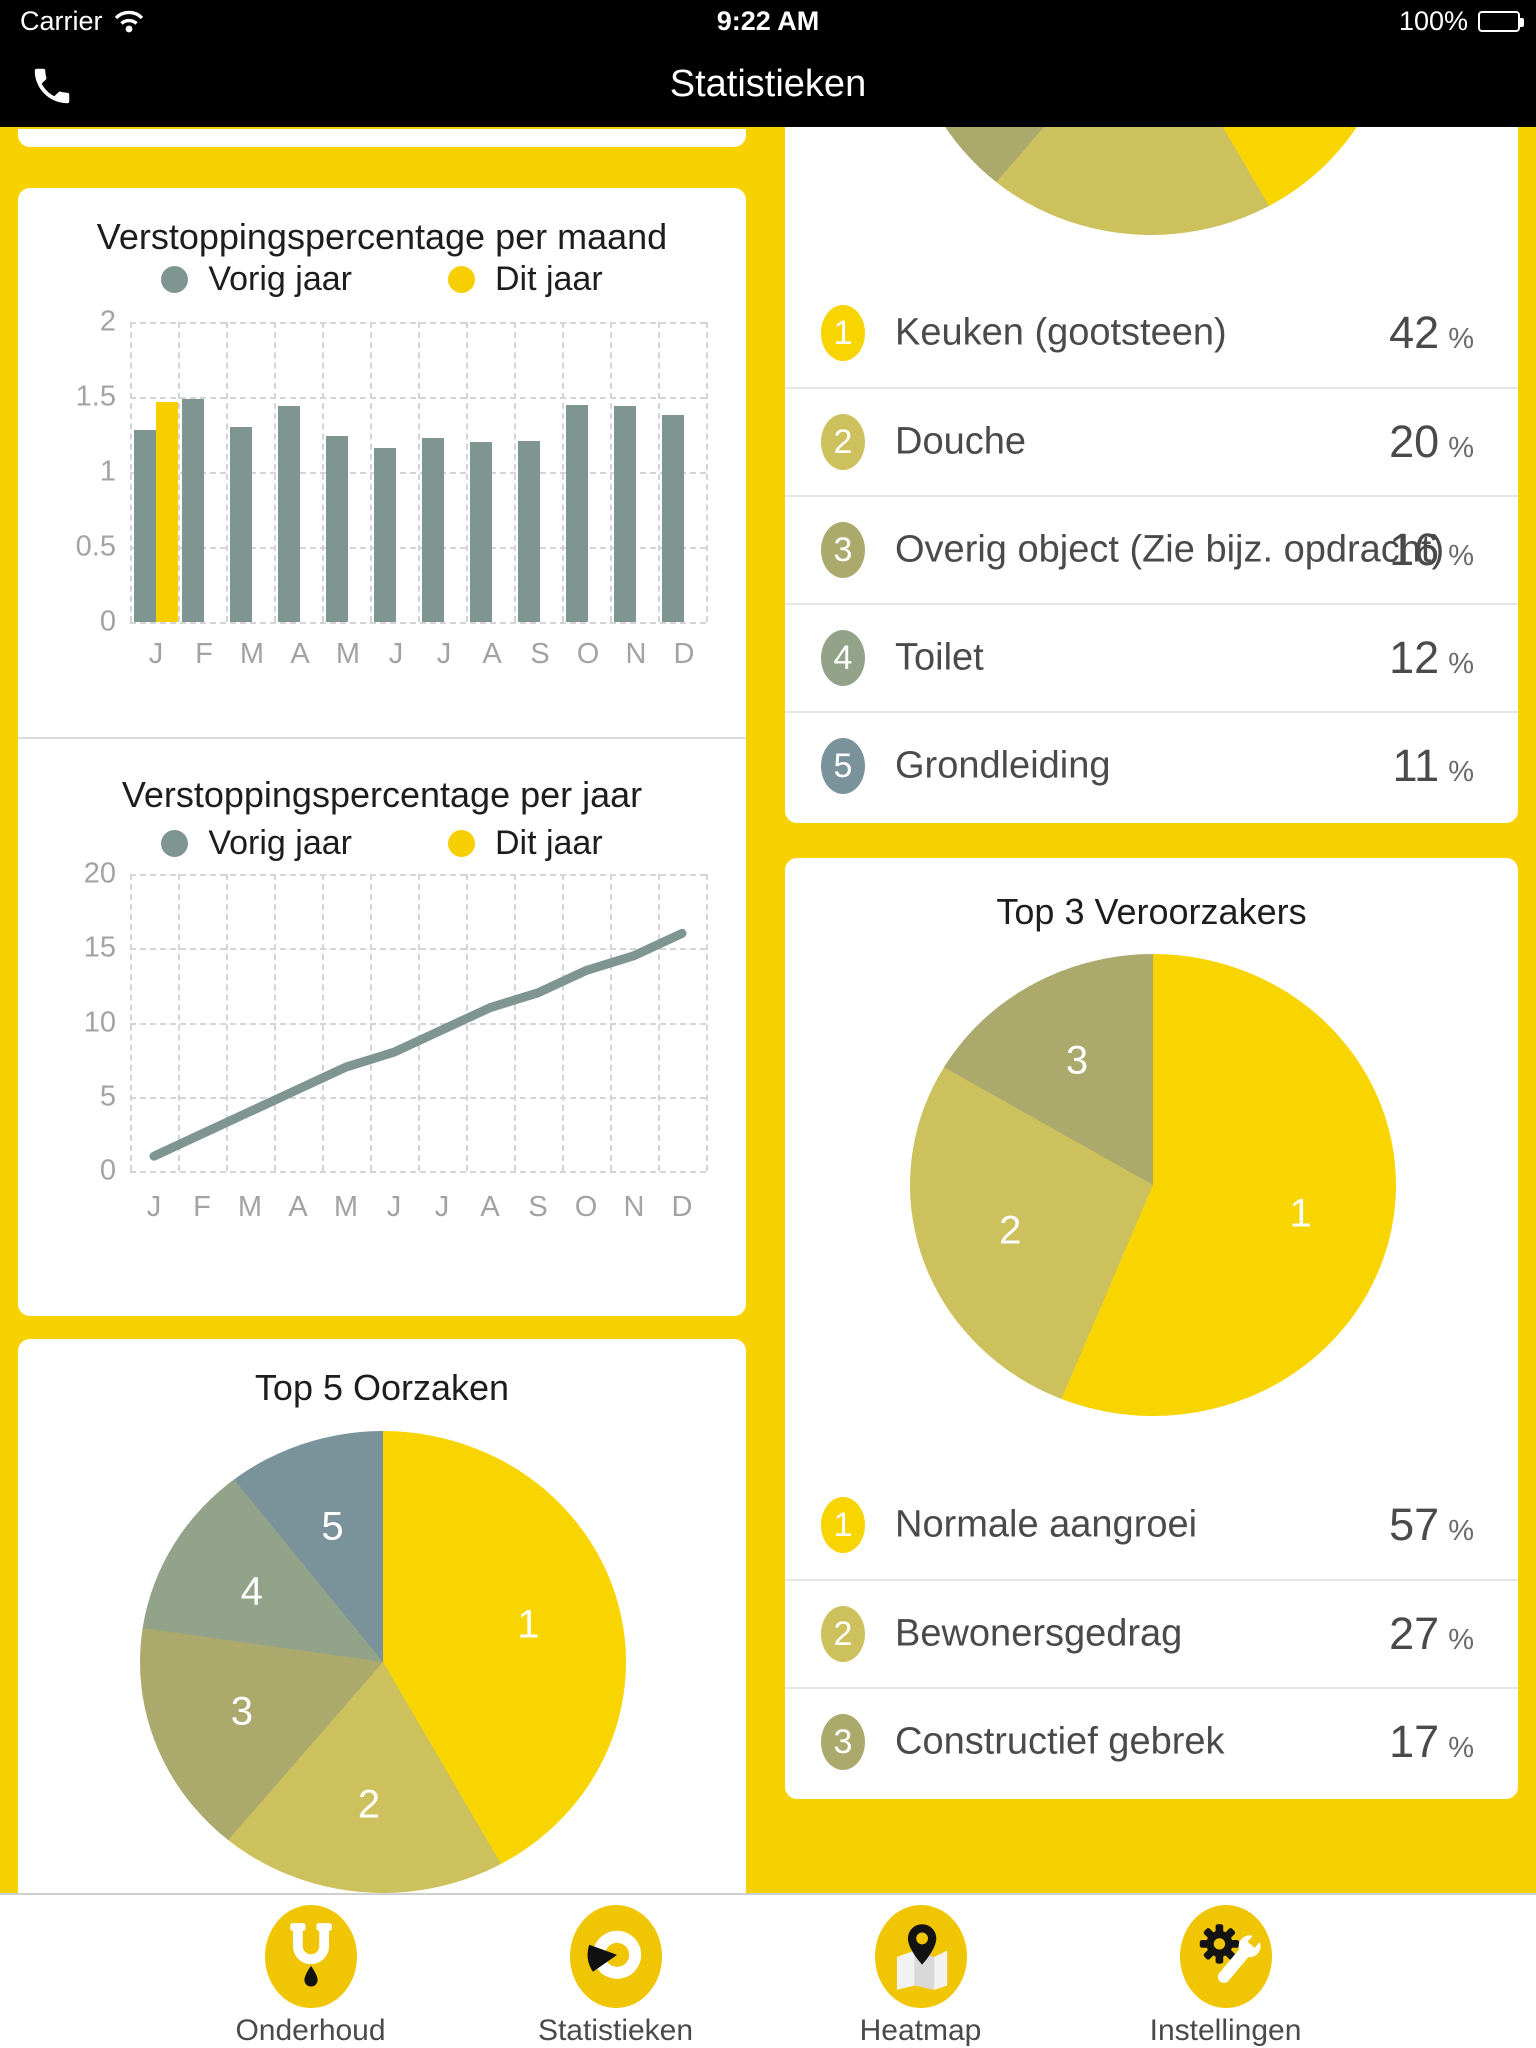 The image size is (1536, 2048). What do you see at coordinates (107, 1170) in the screenshot?
I see `y-tick-label: 0` at bounding box center [107, 1170].